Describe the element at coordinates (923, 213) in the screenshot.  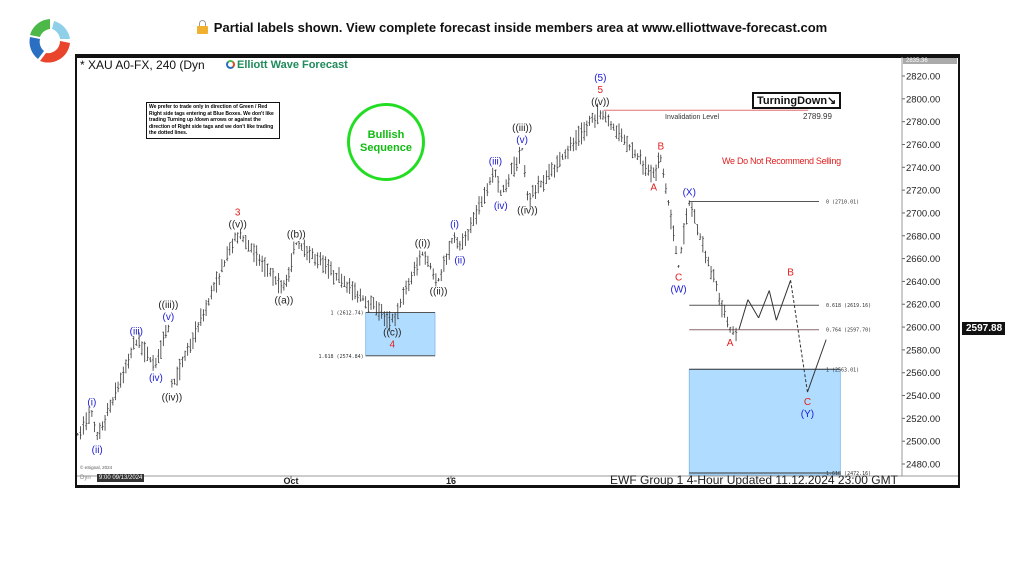
I see `y-tick-label: 2700.00` at that location.